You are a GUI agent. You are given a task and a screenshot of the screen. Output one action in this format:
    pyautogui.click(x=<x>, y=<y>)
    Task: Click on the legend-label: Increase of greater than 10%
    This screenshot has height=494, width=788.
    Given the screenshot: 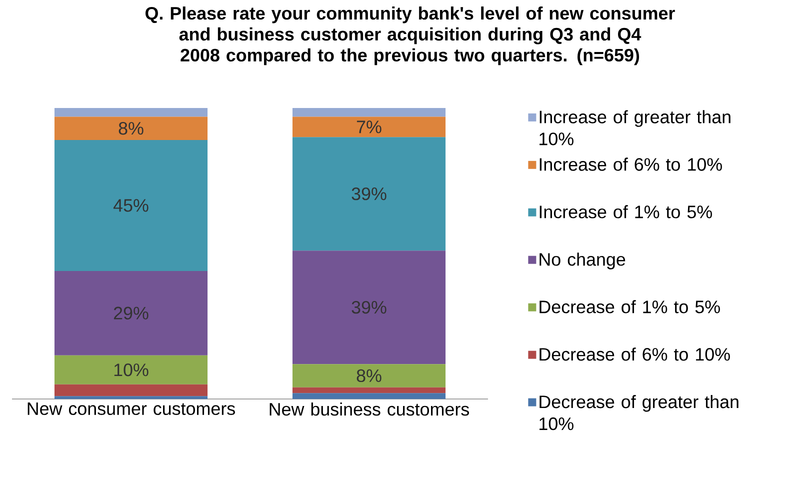 What is the action you would take?
    pyautogui.click(x=635, y=128)
    